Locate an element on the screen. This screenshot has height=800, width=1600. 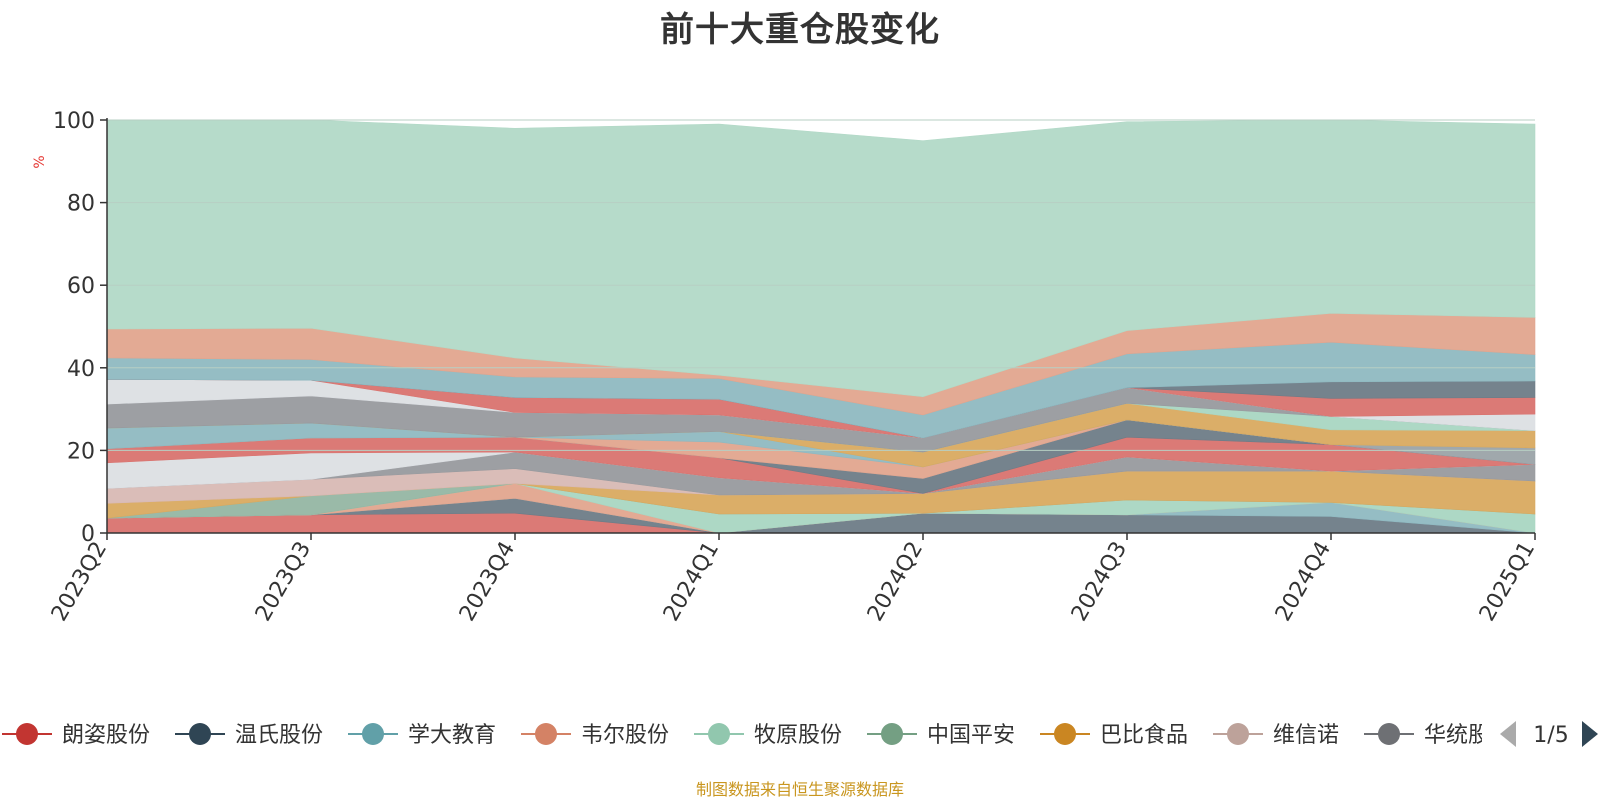
legend-label: 维信诺 is located at coordinates (1306, 735).